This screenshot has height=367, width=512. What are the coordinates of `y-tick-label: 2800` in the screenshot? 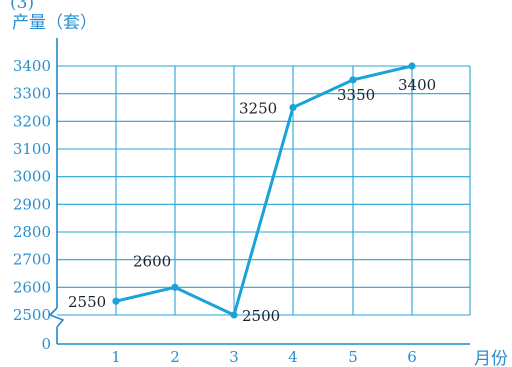 It's located at (32, 232).